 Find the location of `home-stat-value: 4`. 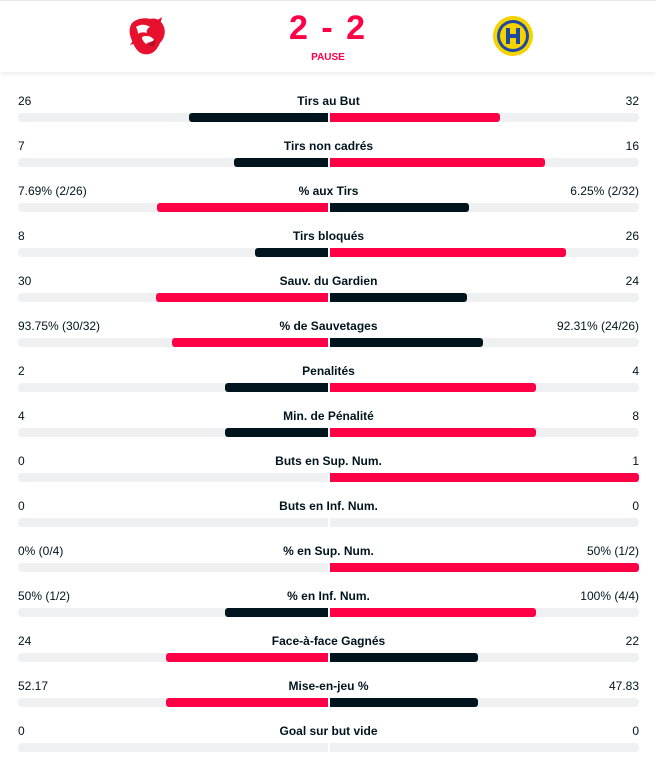

home-stat-value: 4 is located at coordinates (21, 416).